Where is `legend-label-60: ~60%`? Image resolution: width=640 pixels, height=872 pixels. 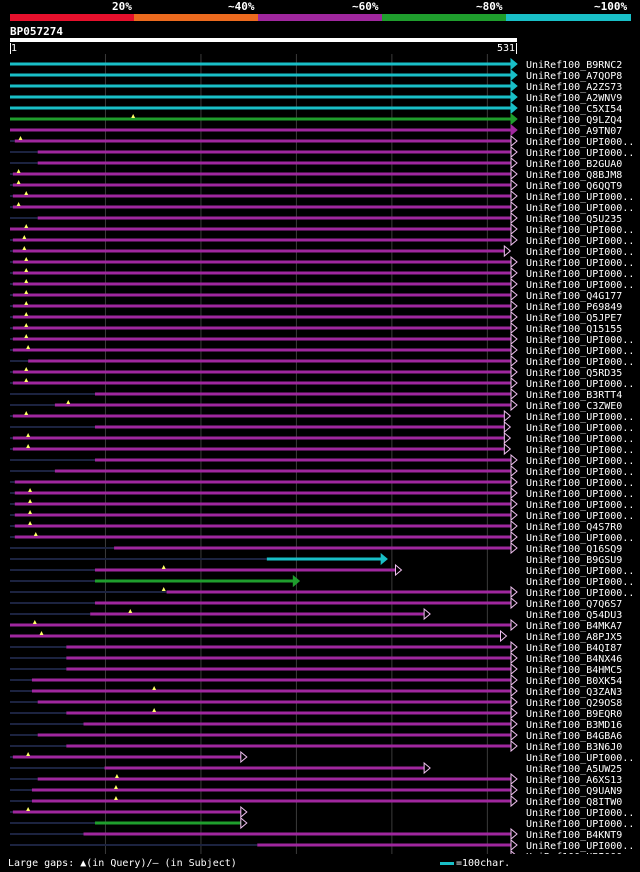 legend-label-60: ~60% is located at coordinates (365, 6).